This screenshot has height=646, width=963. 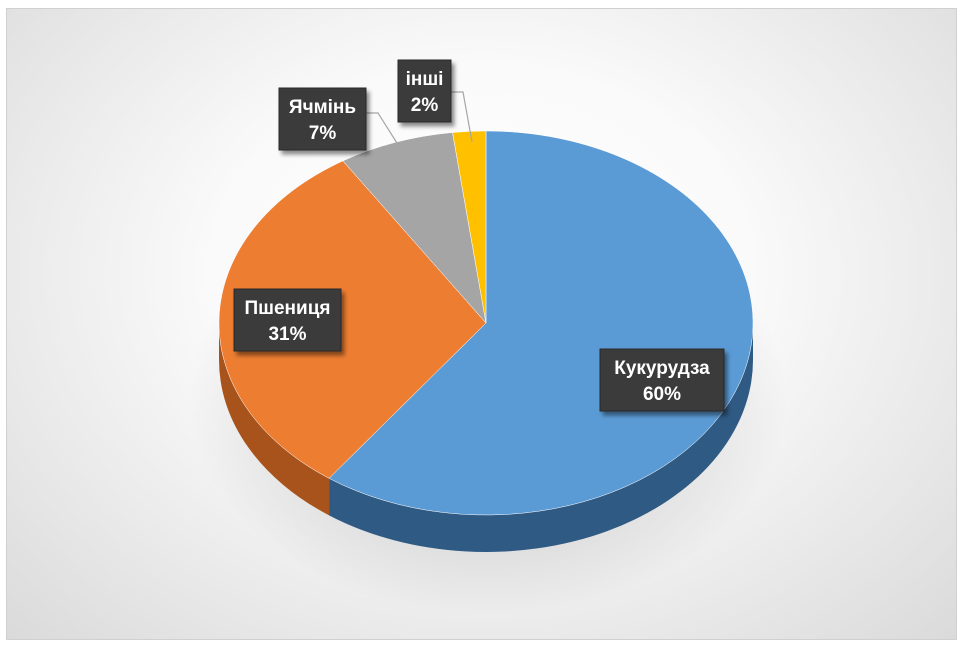 I want to click on data-label-пшениця: Пшениця 31%, so click(x=287, y=320).